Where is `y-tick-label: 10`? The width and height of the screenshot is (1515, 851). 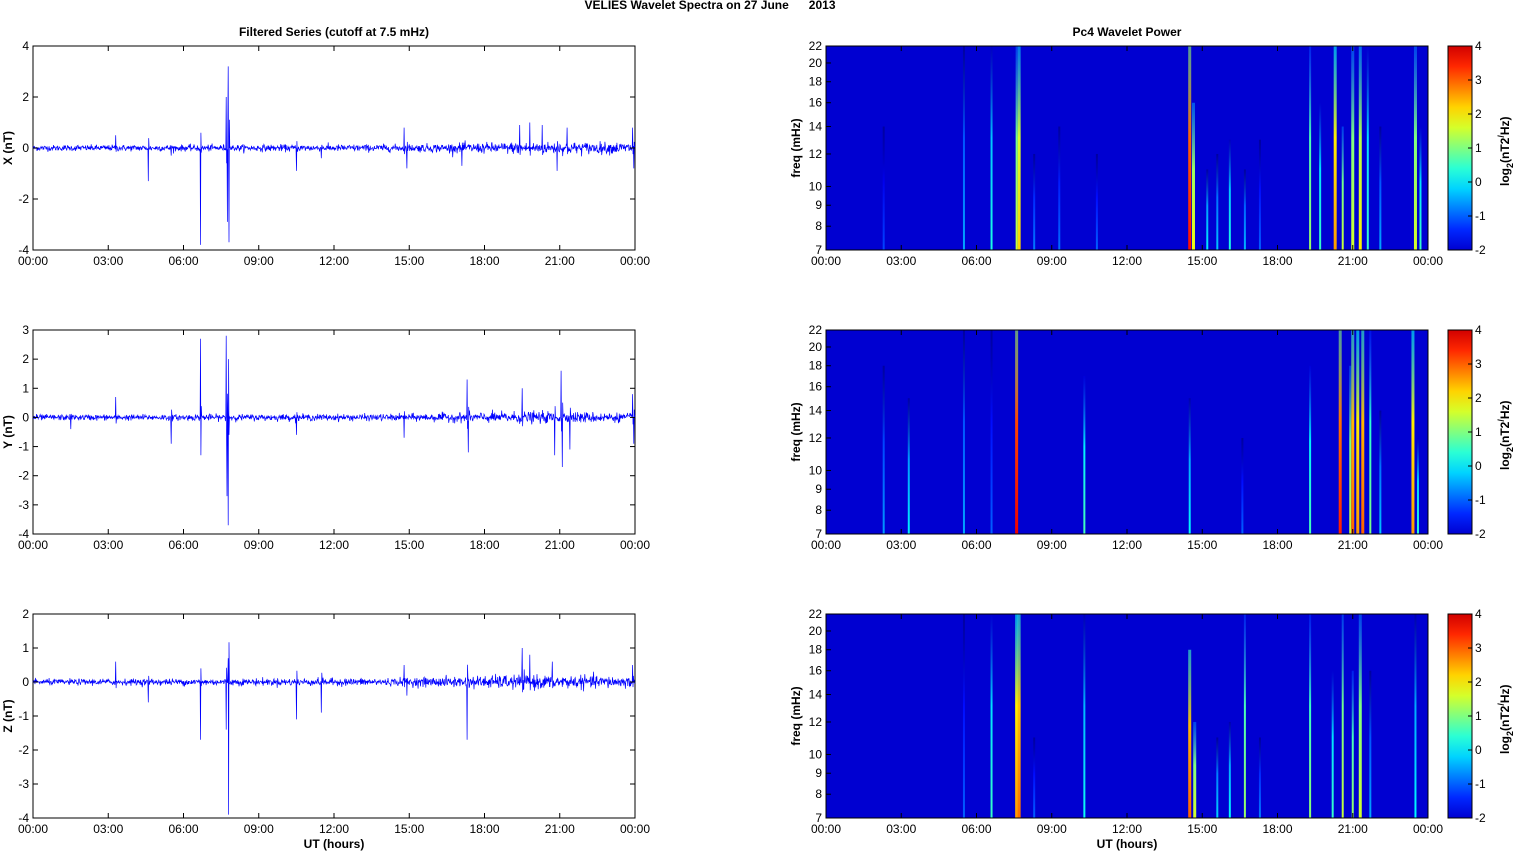
y-tick-label: 10 is located at coordinates (816, 186).